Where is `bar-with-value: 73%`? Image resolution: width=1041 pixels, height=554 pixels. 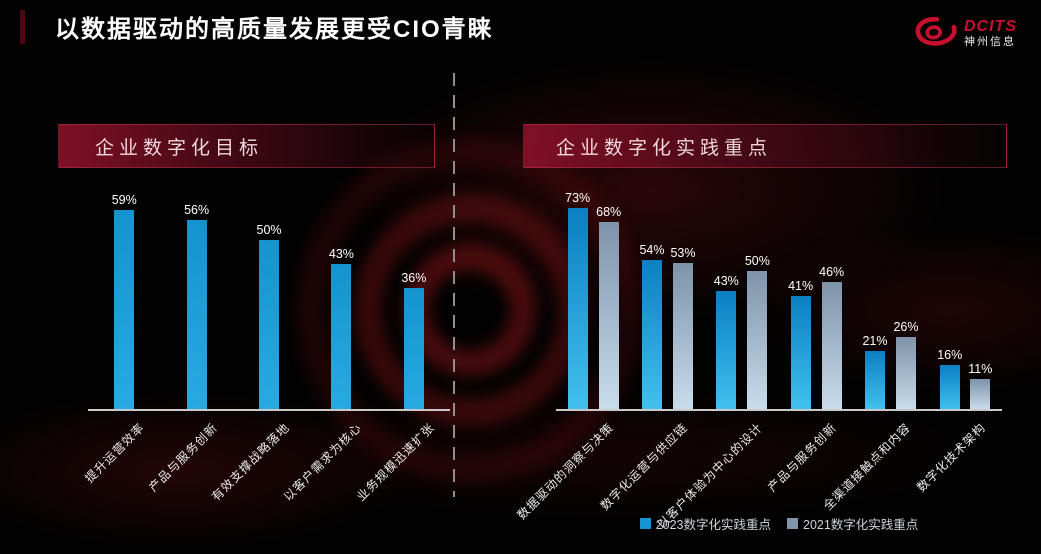
bar-with-value: 73% is located at coordinates (577, 300).